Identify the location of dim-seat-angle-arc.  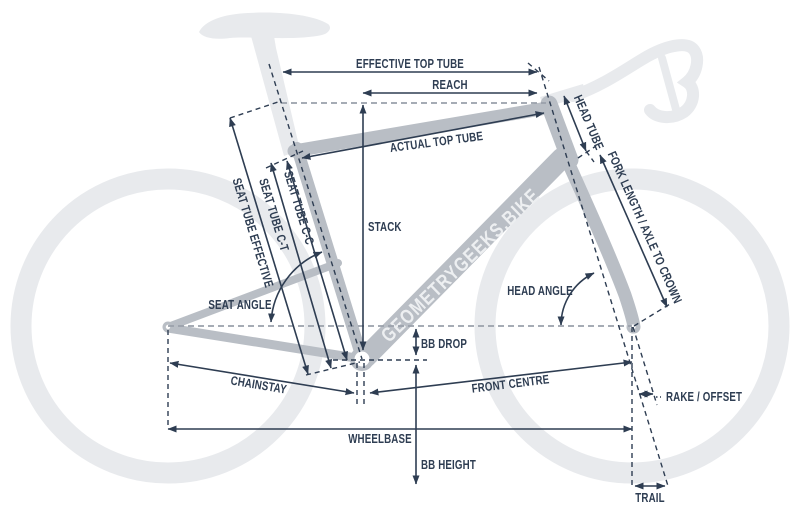
(295, 287).